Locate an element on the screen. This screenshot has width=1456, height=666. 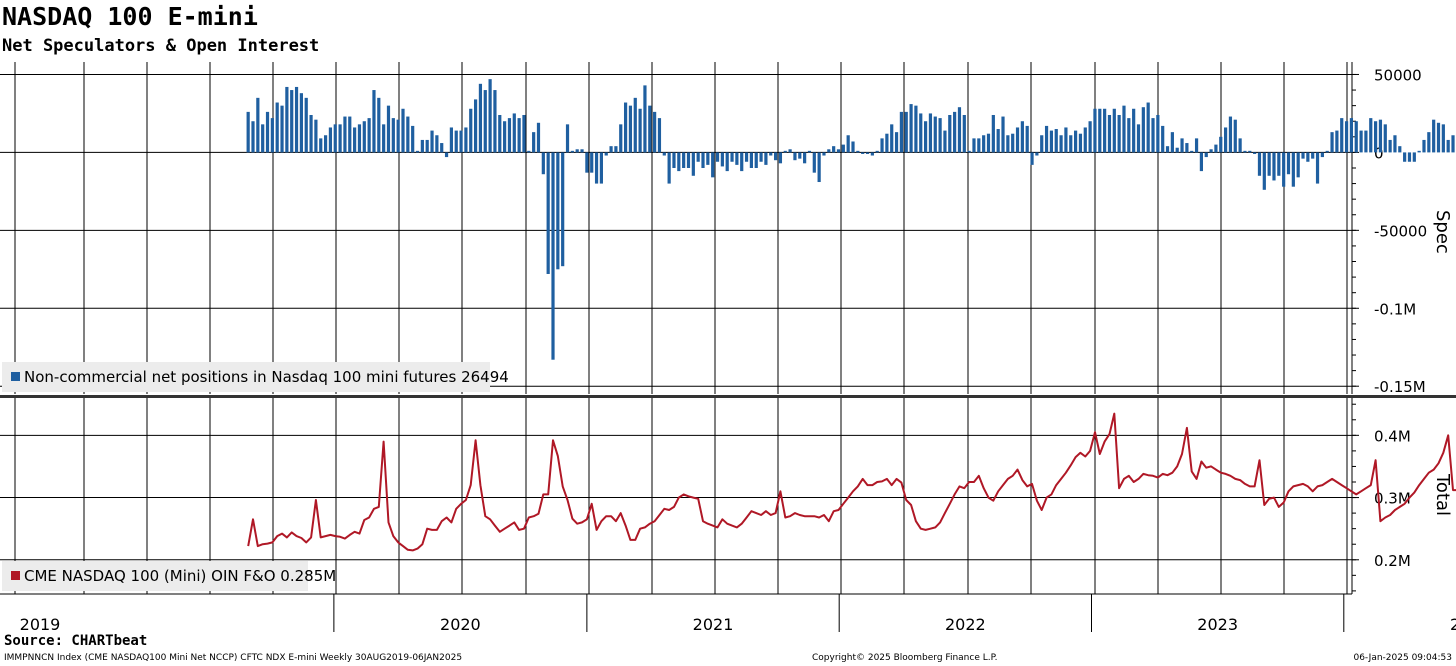
top-ylabel: Spec is located at coordinates (1442, 232).